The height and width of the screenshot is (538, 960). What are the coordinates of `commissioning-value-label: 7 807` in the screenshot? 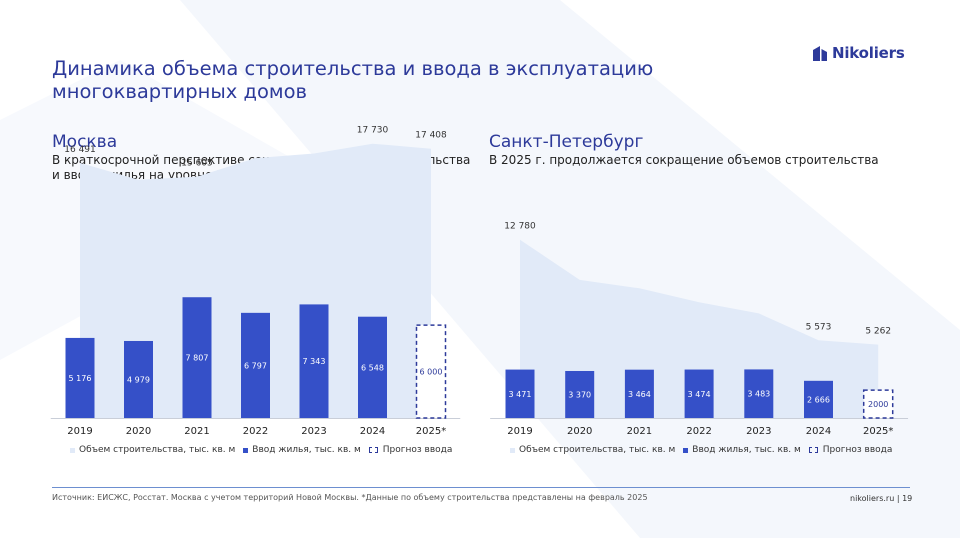 It's located at (197, 358).